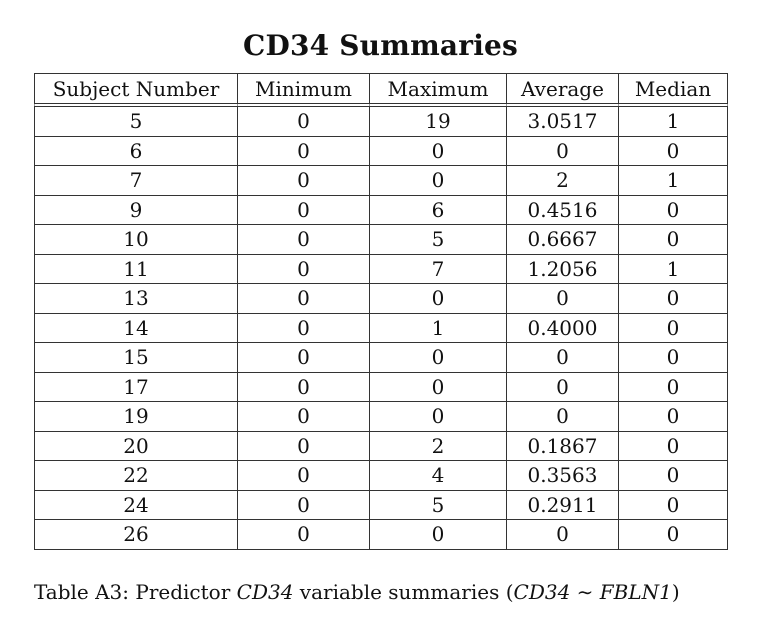 The width and height of the screenshot is (761, 637). Describe the element at coordinates (135, 210) in the screenshot. I see `cell-subject-number: 9` at that location.